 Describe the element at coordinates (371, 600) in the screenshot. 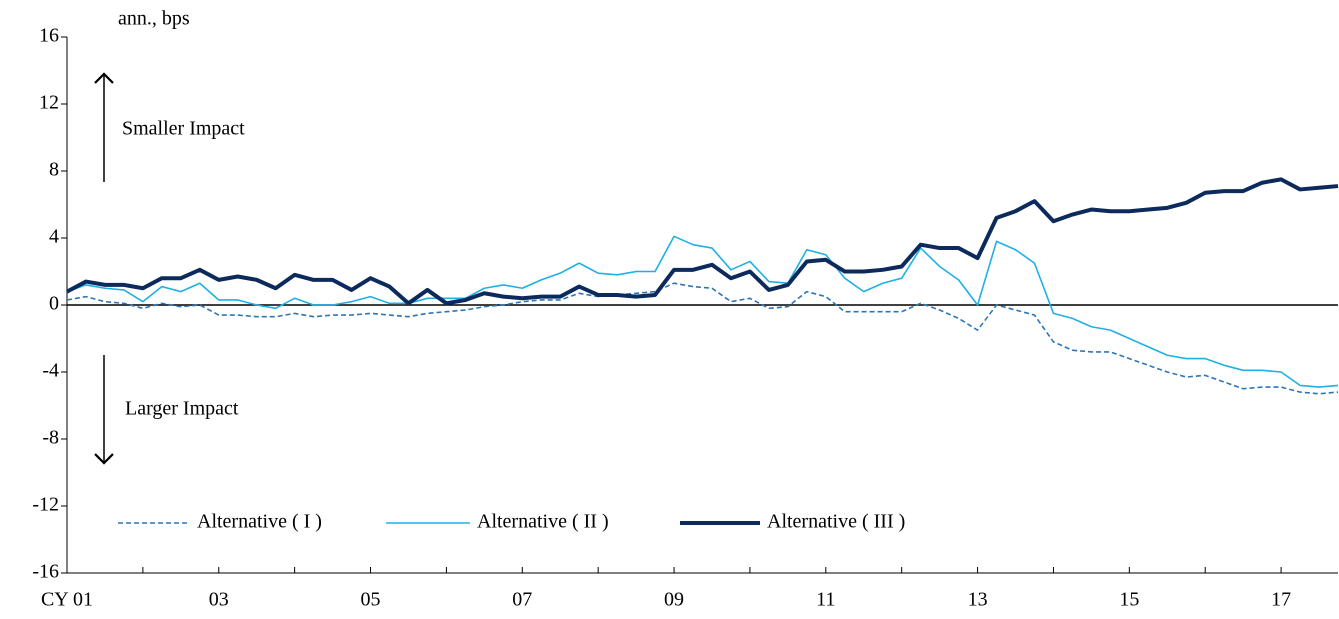

I see `x-tick-label: 05` at that location.